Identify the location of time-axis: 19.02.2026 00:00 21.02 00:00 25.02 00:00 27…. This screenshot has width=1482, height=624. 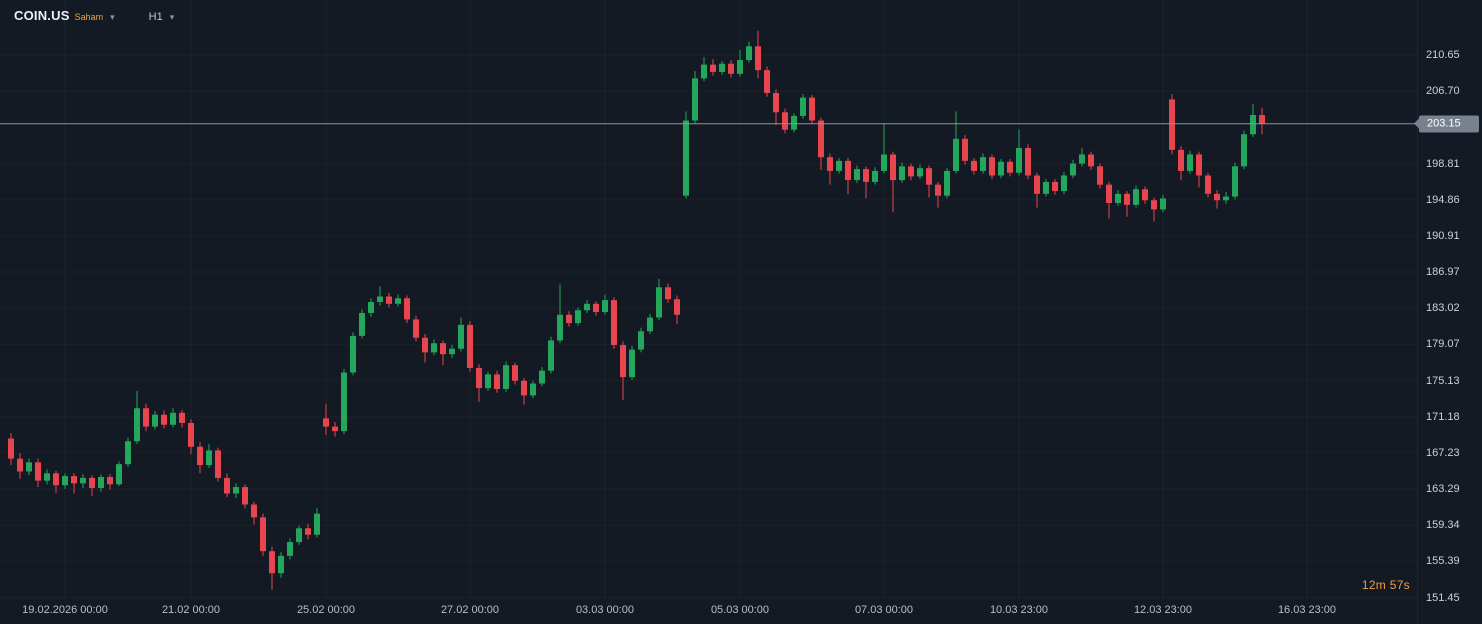
(709, 612).